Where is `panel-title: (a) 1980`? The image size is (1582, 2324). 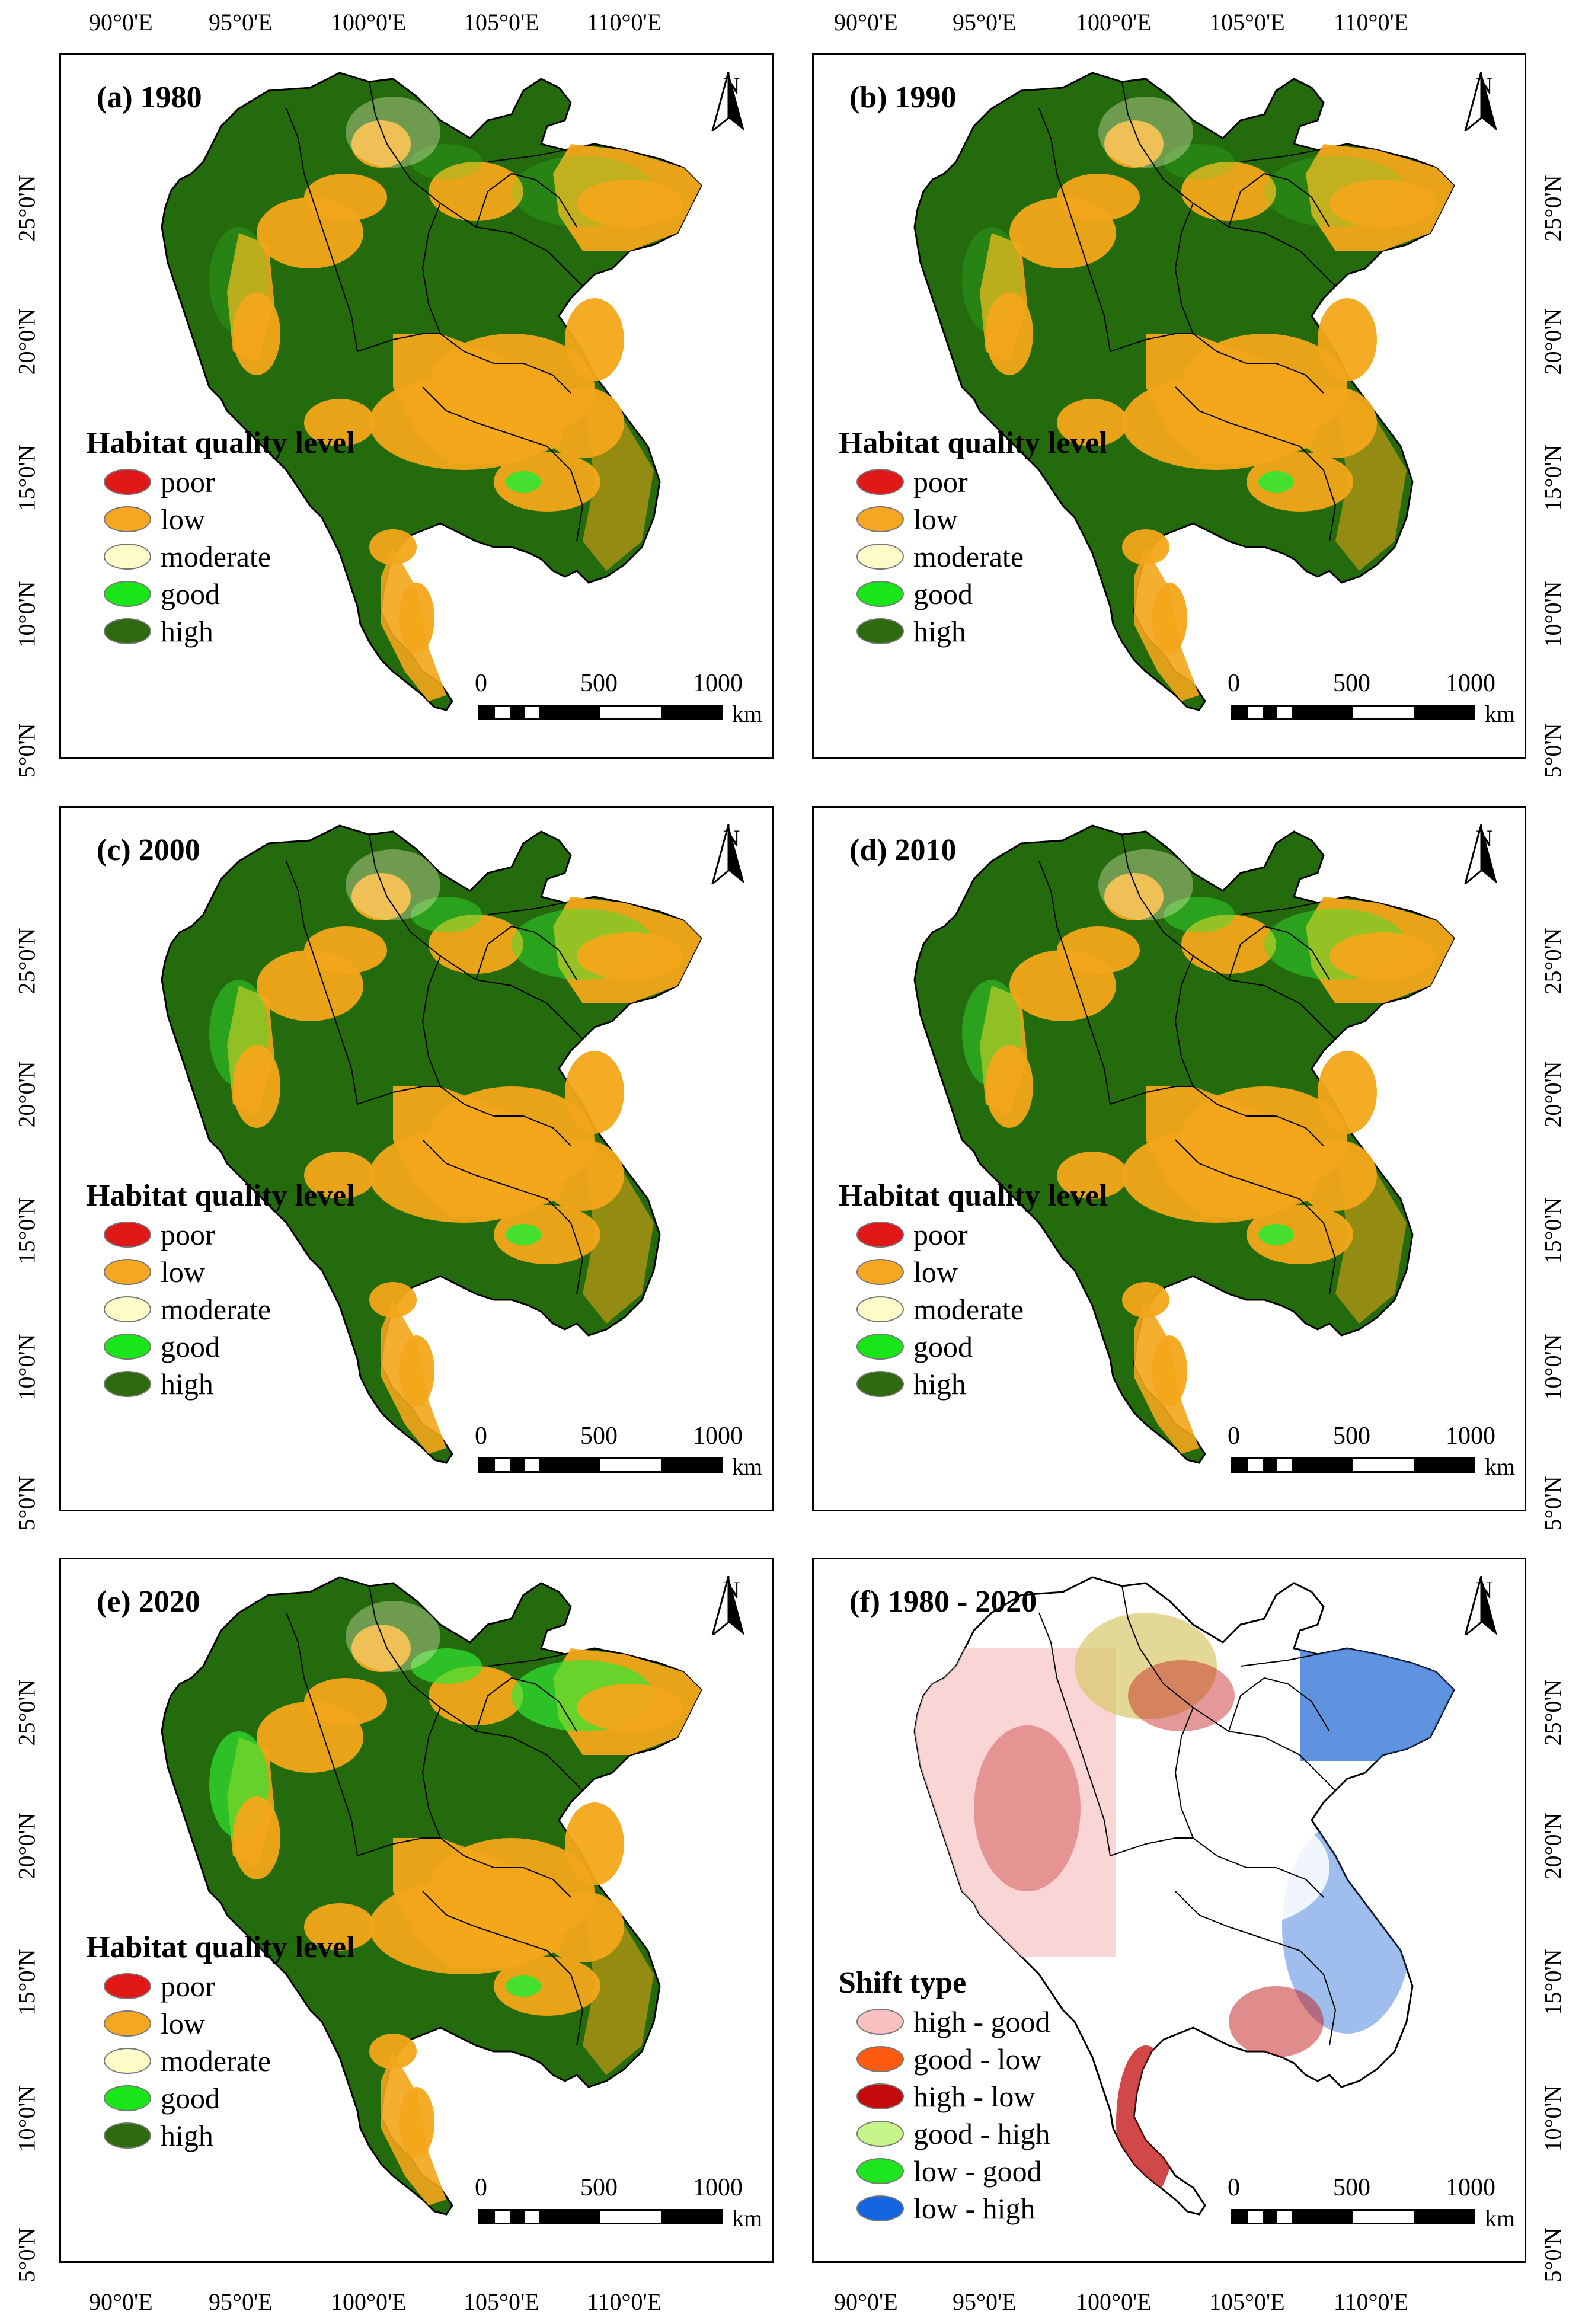
panel-title: (a) 1980 is located at coordinates (149, 97).